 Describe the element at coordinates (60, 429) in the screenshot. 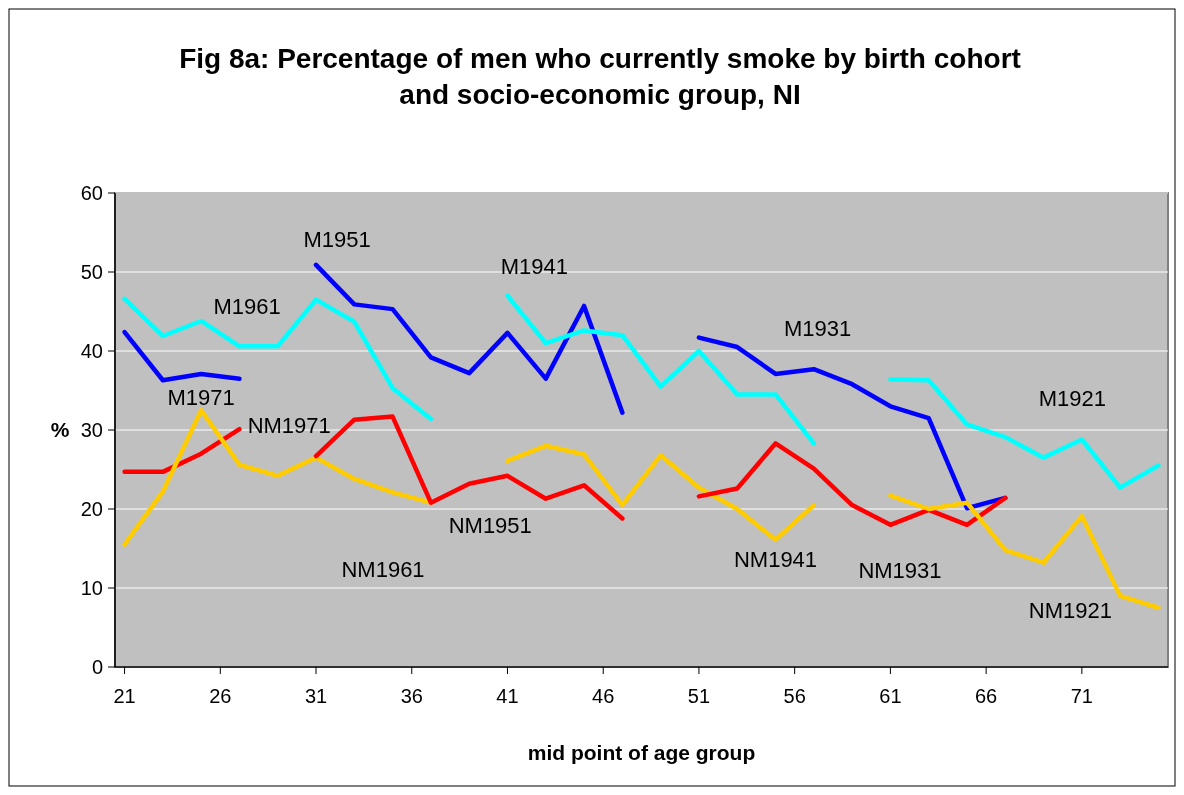

I see `y-axis-title: %` at that location.